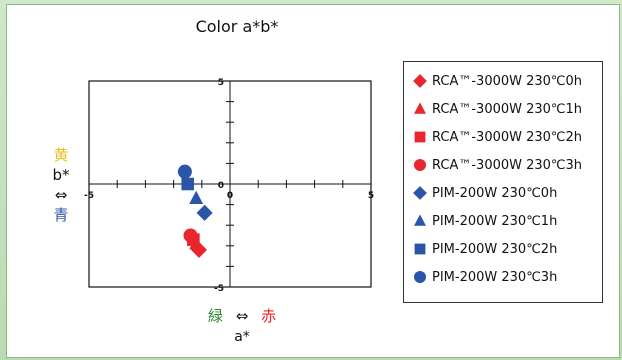 The width and height of the screenshot is (622, 360). What do you see at coordinates (495, 277) in the screenshot?
I see `legend-label: PIM-200W 230℃3h` at bounding box center [495, 277].